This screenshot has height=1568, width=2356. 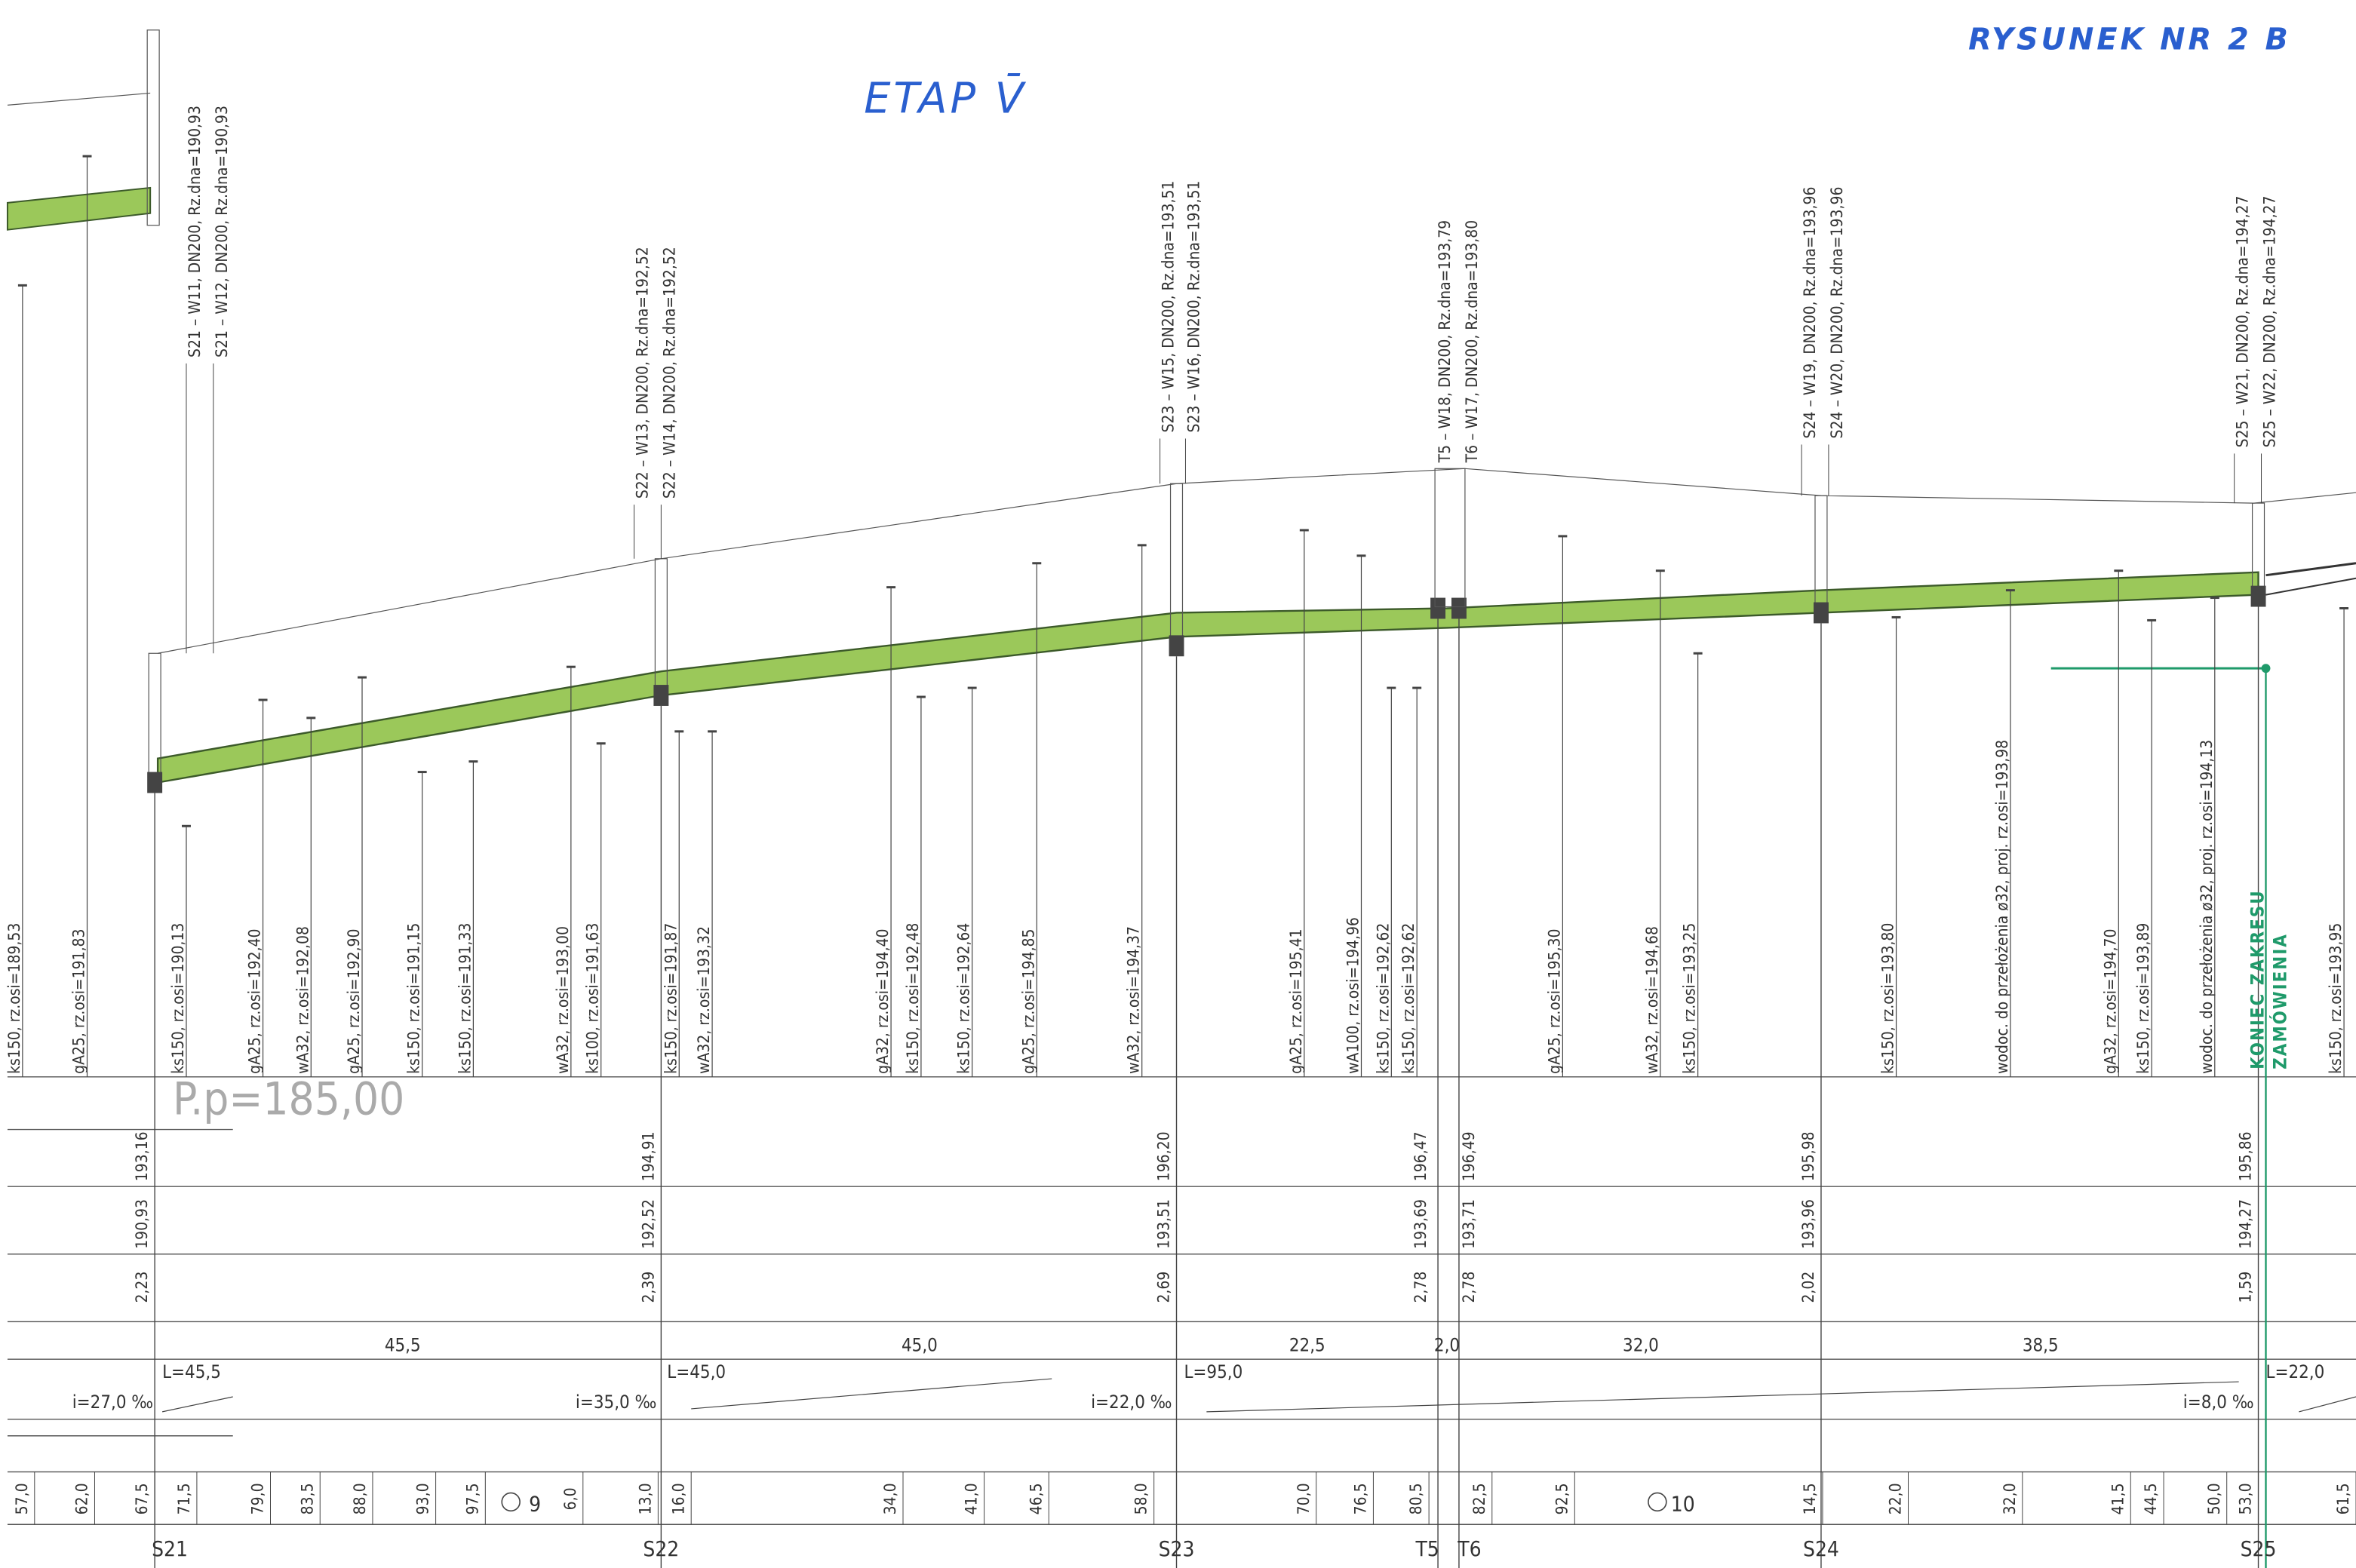 I want to click on crossing-label: ks150, rz.osi=191,33, so click(x=465, y=998).